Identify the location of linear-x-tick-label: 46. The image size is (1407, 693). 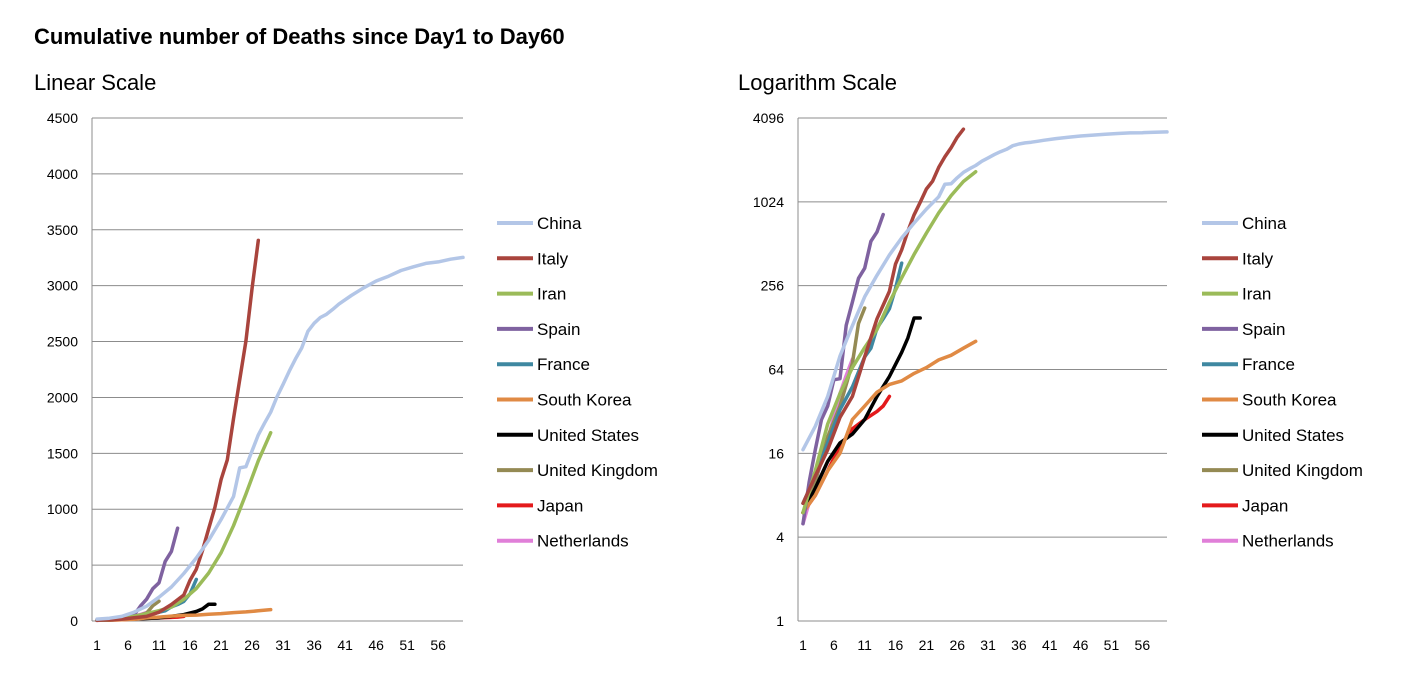
(376, 645).